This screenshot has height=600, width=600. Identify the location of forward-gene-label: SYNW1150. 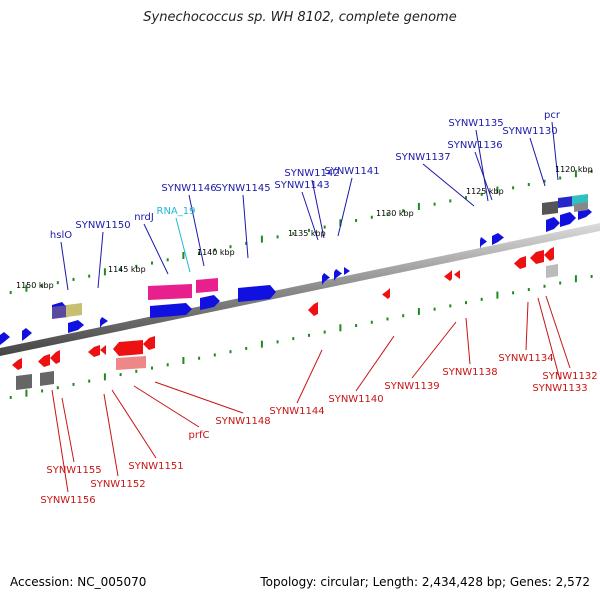
(102, 225).